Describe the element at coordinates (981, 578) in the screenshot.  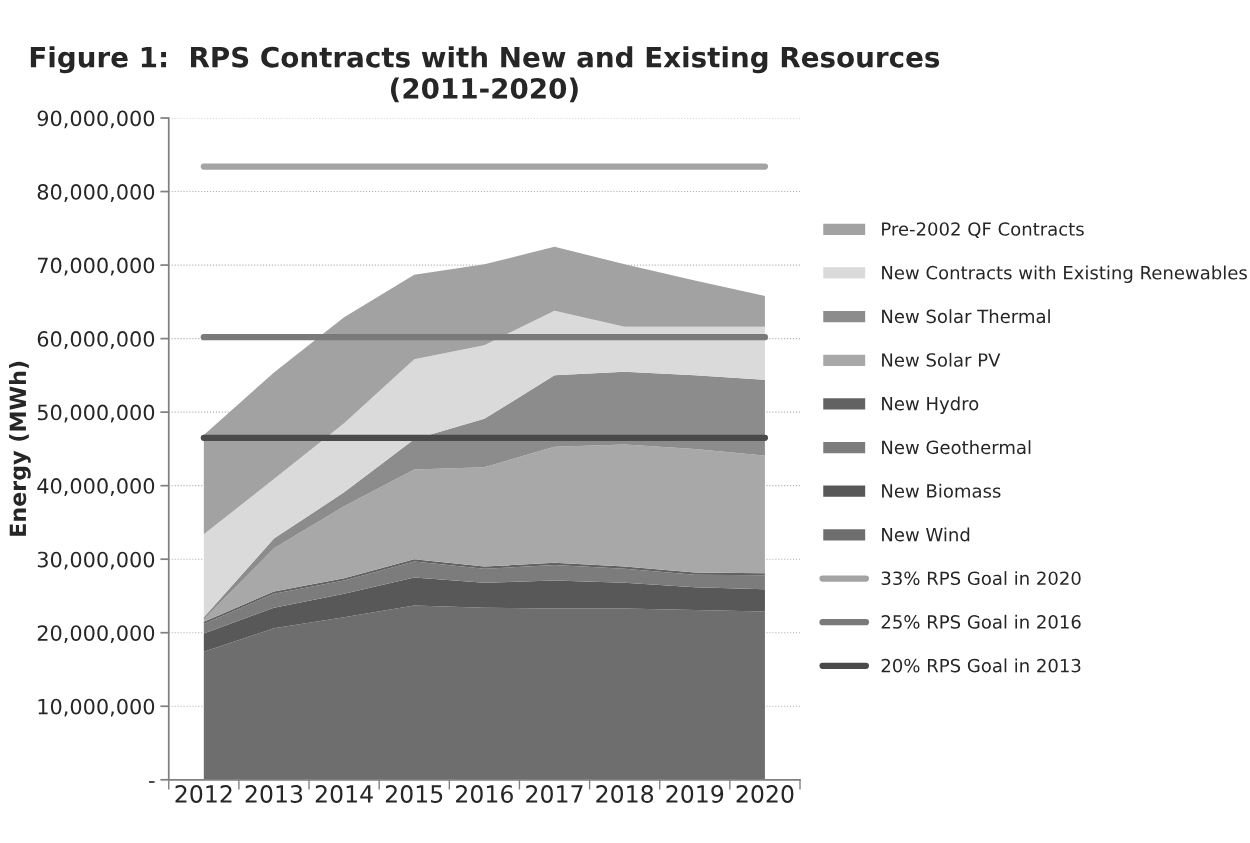
I see `legend-label: 33% RPS Goal in 2020` at that location.